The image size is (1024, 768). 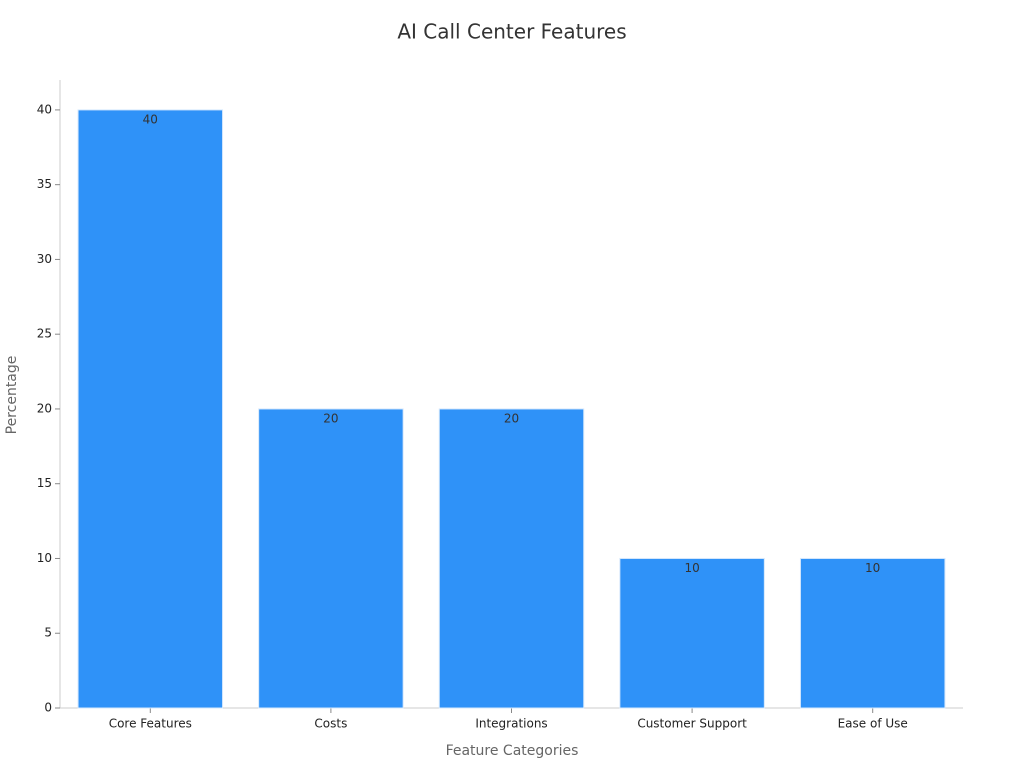 What do you see at coordinates (692, 724) in the screenshot?
I see `x-tick-label: Customer Support` at bounding box center [692, 724].